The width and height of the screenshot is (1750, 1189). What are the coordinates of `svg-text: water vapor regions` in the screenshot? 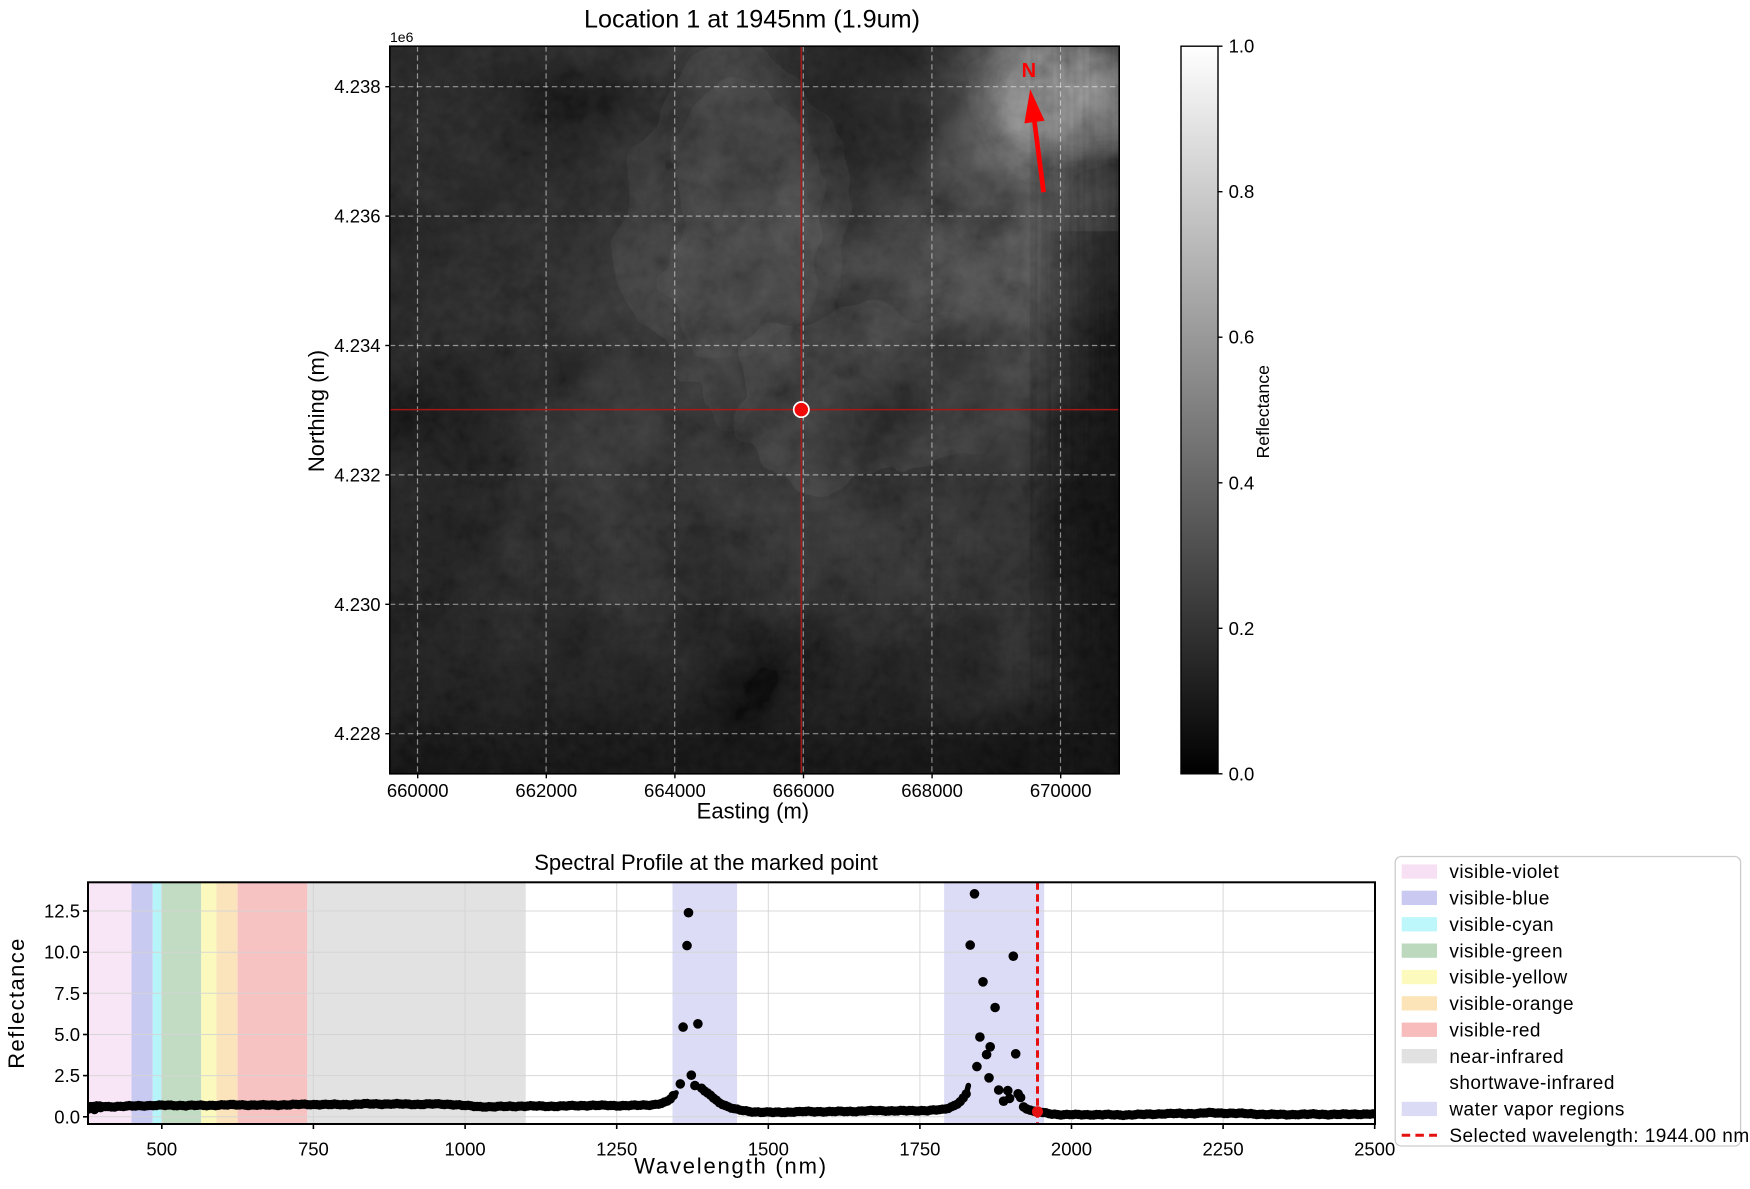 It's located at (1536, 1110).